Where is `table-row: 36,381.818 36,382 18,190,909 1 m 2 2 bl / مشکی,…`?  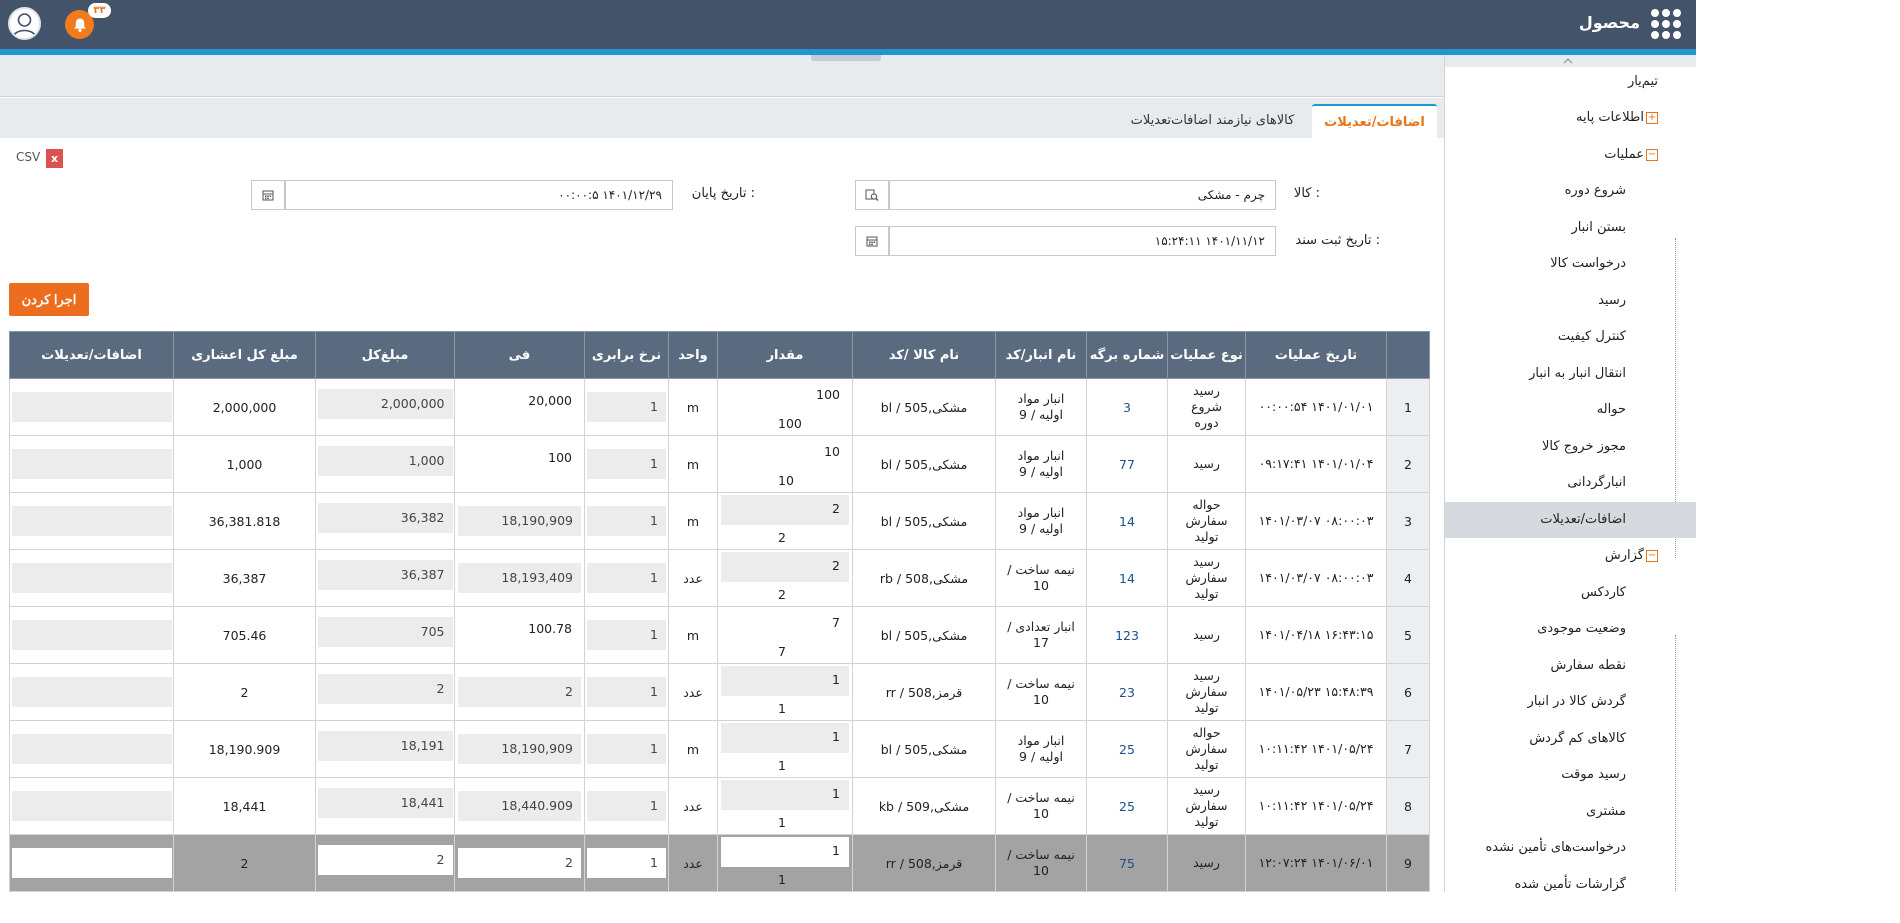
table-row: 36,381.818 36,382 18,190,909 1 m 2 2 bl / مشکی,… is located at coordinates (719, 521).